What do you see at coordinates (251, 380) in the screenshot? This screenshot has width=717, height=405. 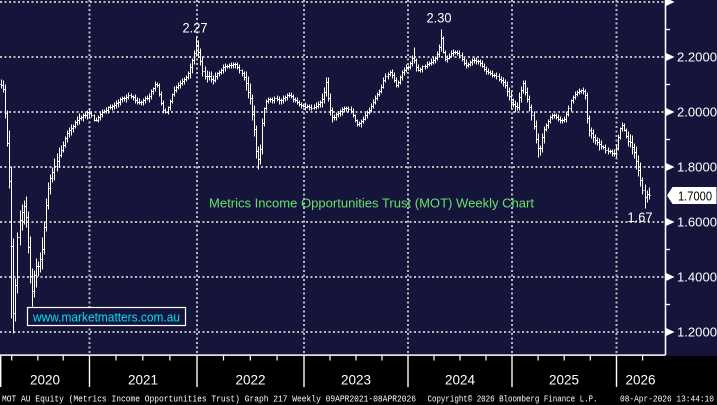 I see `svg-text: 2022` at bounding box center [251, 380].